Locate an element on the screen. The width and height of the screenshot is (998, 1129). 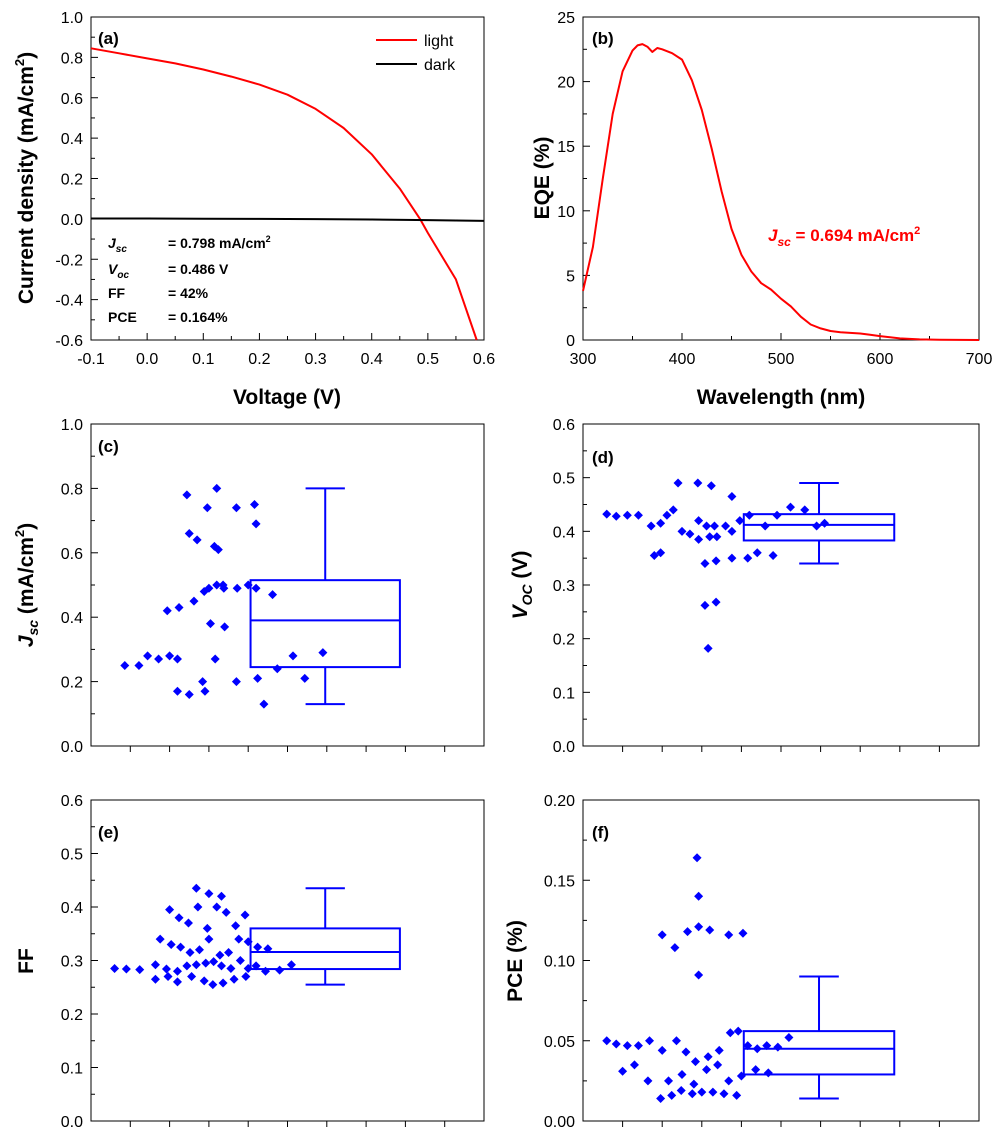
panel-label: (d) is located at coordinates (603, 457).